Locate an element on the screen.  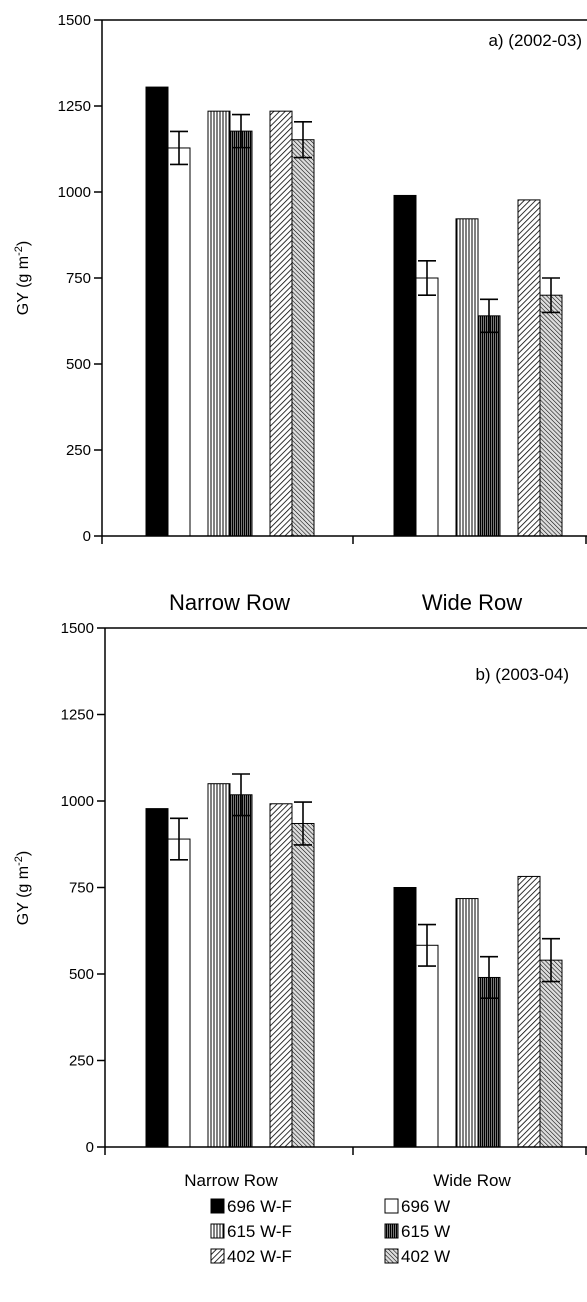
legend-item: 402 W is located at coordinates (417, 1256).